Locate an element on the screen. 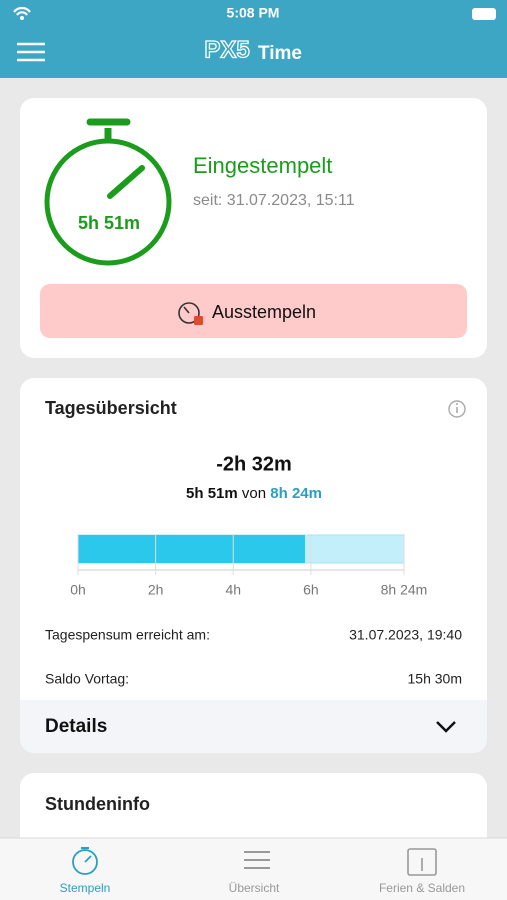 The height and width of the screenshot is (900, 507). worked: 5h 51m is located at coordinates (212, 493).